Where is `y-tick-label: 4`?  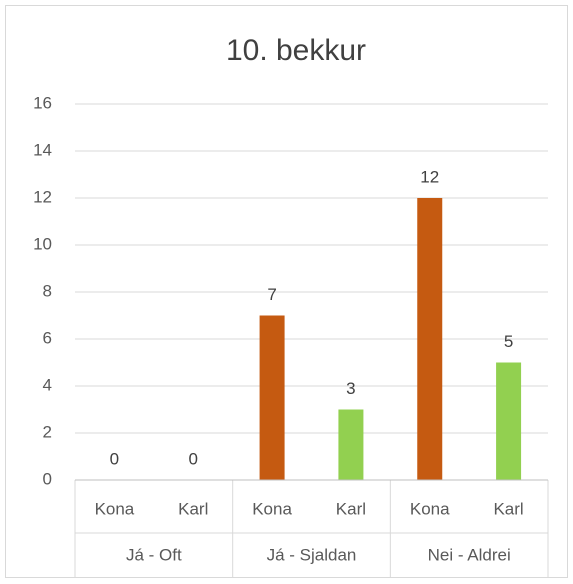
y-tick-label: 4 is located at coordinates (47, 384).